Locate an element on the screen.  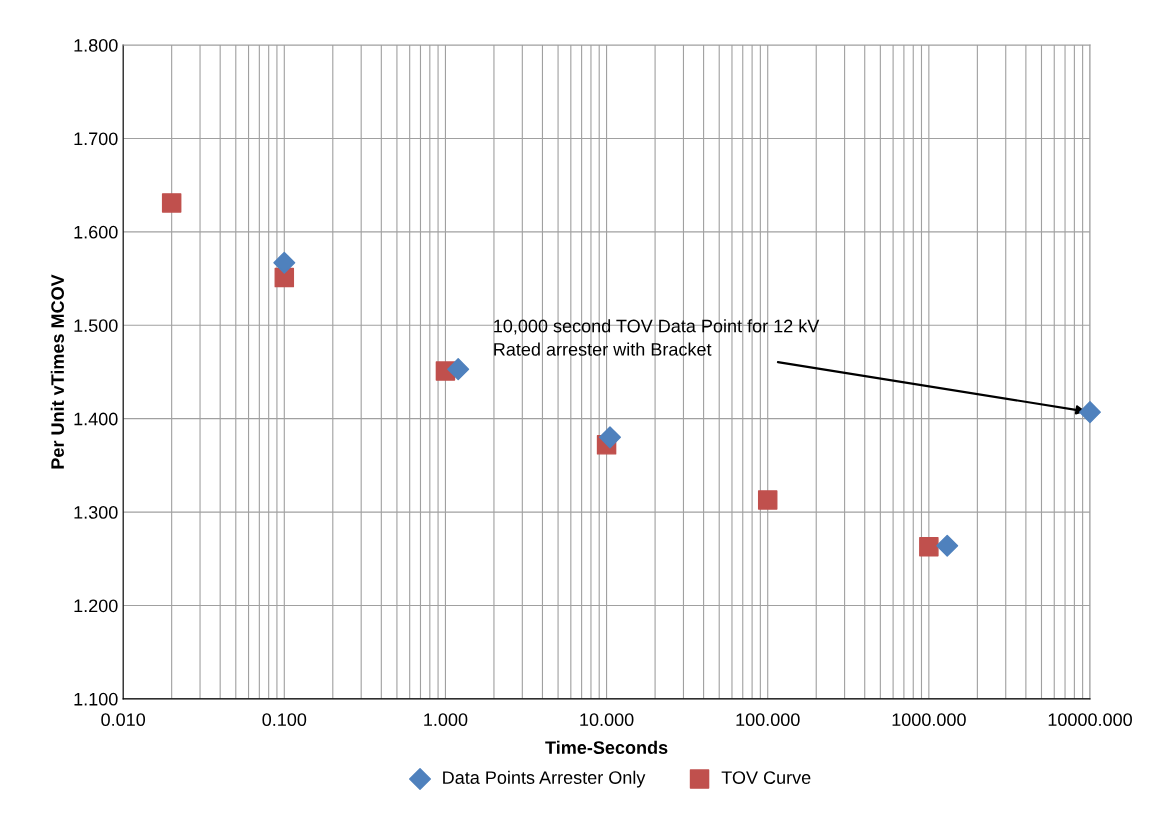
y-tick-label: 1.100 is located at coordinates (96, 699).